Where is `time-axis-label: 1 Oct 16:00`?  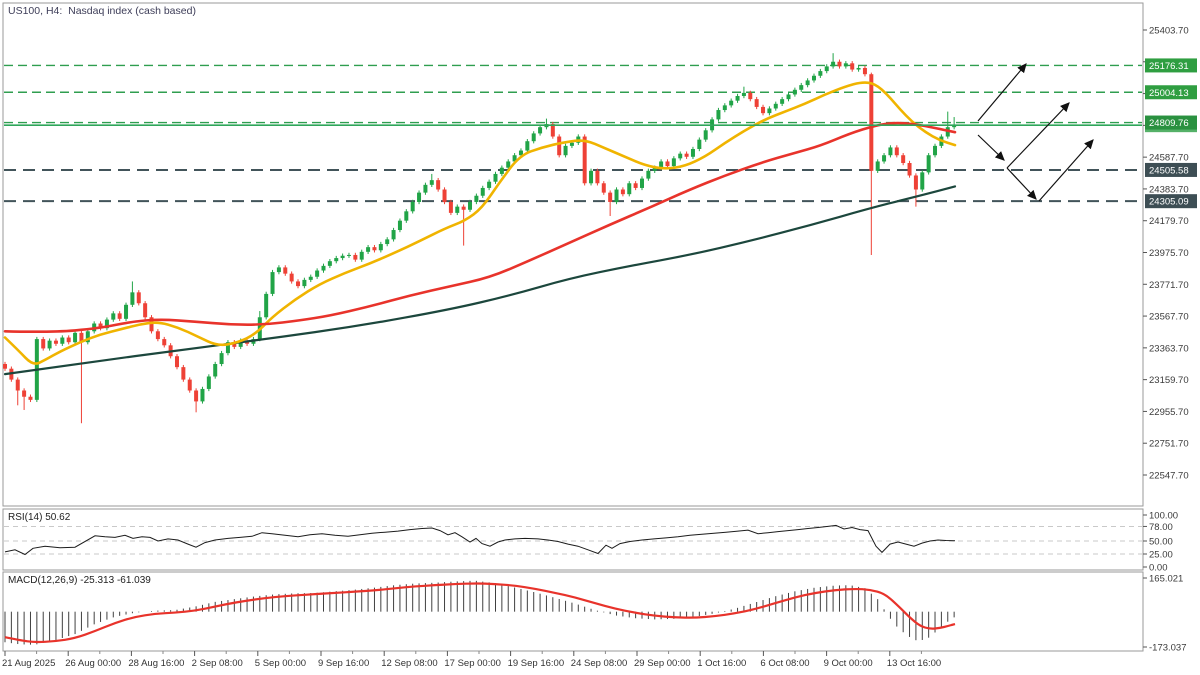
time-axis-label: 1 Oct 16:00 is located at coordinates (721, 663).